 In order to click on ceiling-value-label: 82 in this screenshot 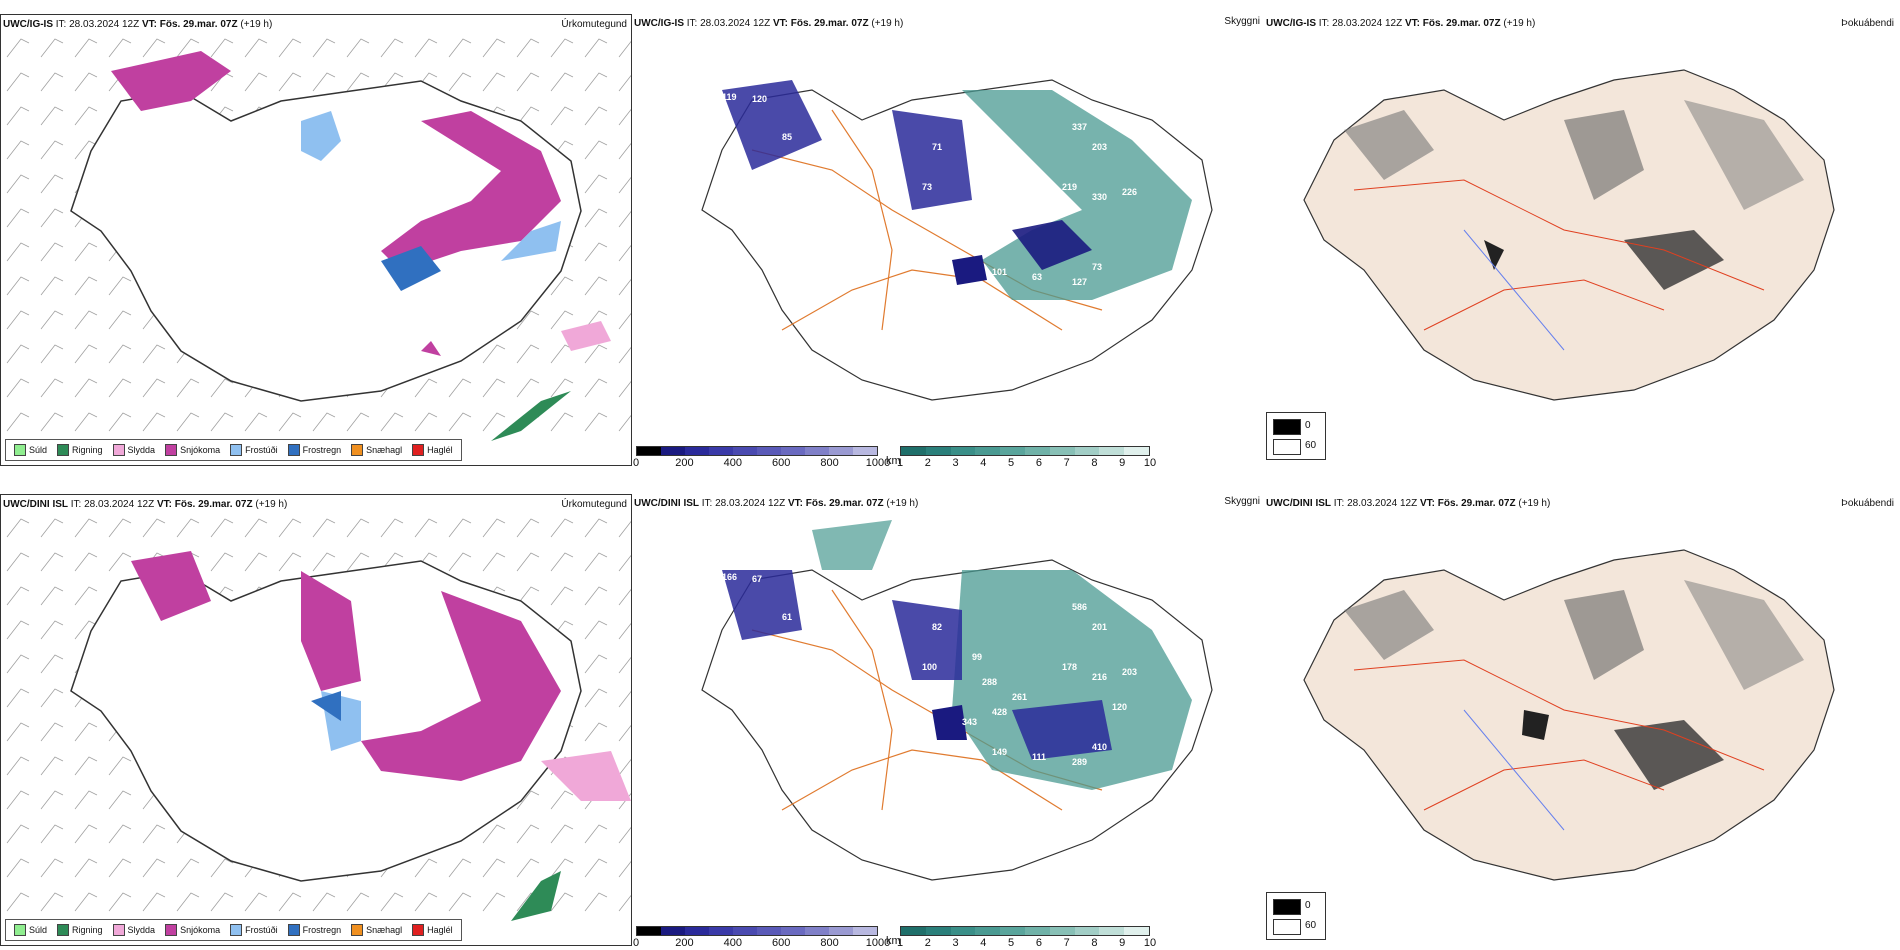, I will do `click(937, 627)`.